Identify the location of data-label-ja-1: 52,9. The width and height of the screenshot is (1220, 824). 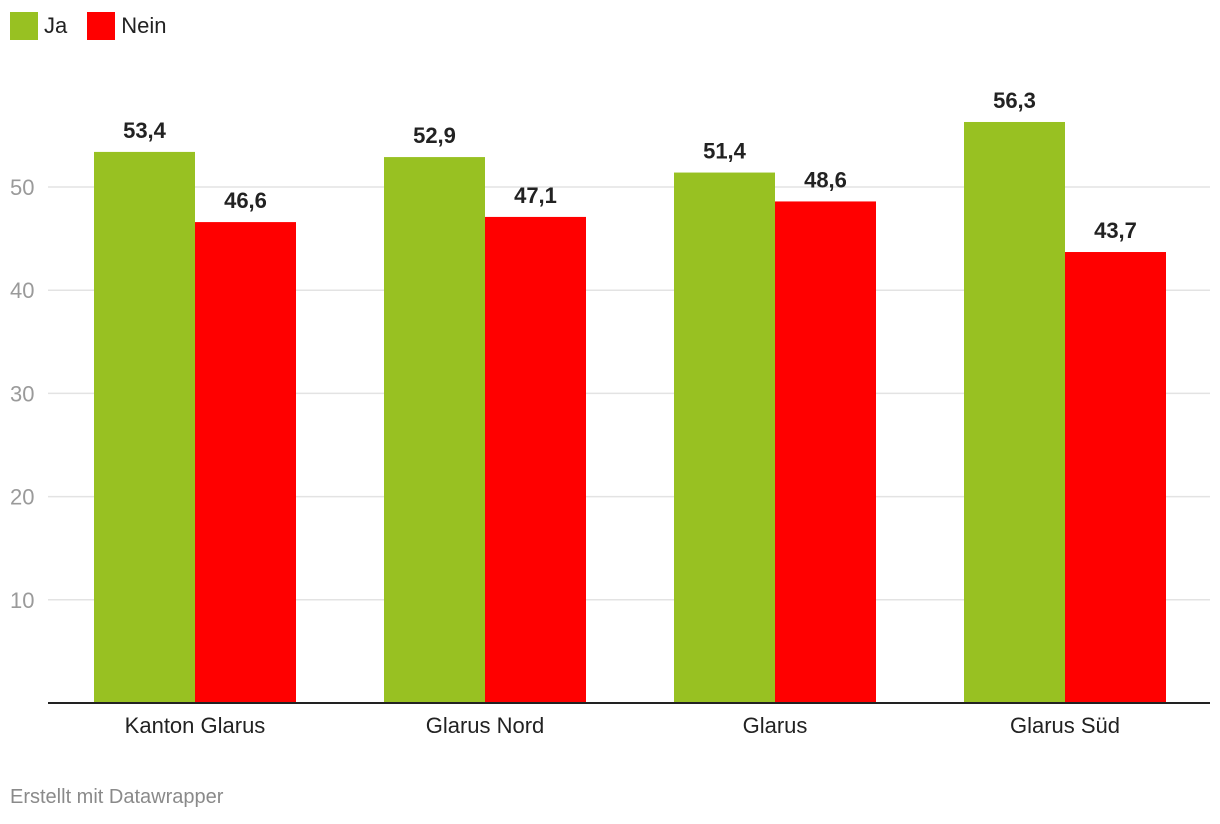
(434, 135).